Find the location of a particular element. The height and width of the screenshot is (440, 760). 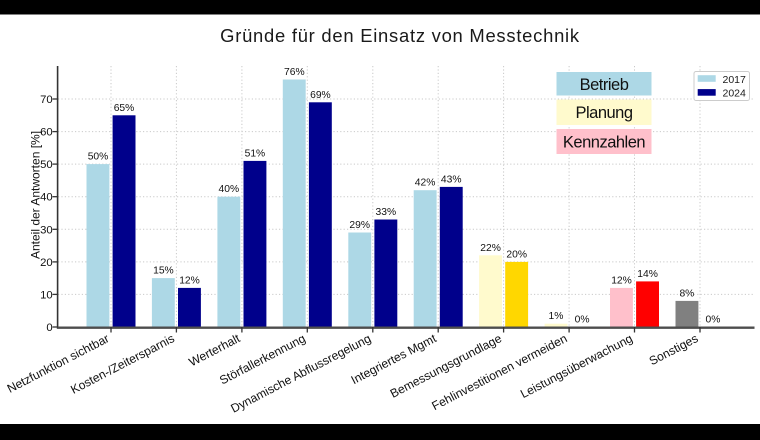

svg-text: 0 is located at coordinates (49, 328).